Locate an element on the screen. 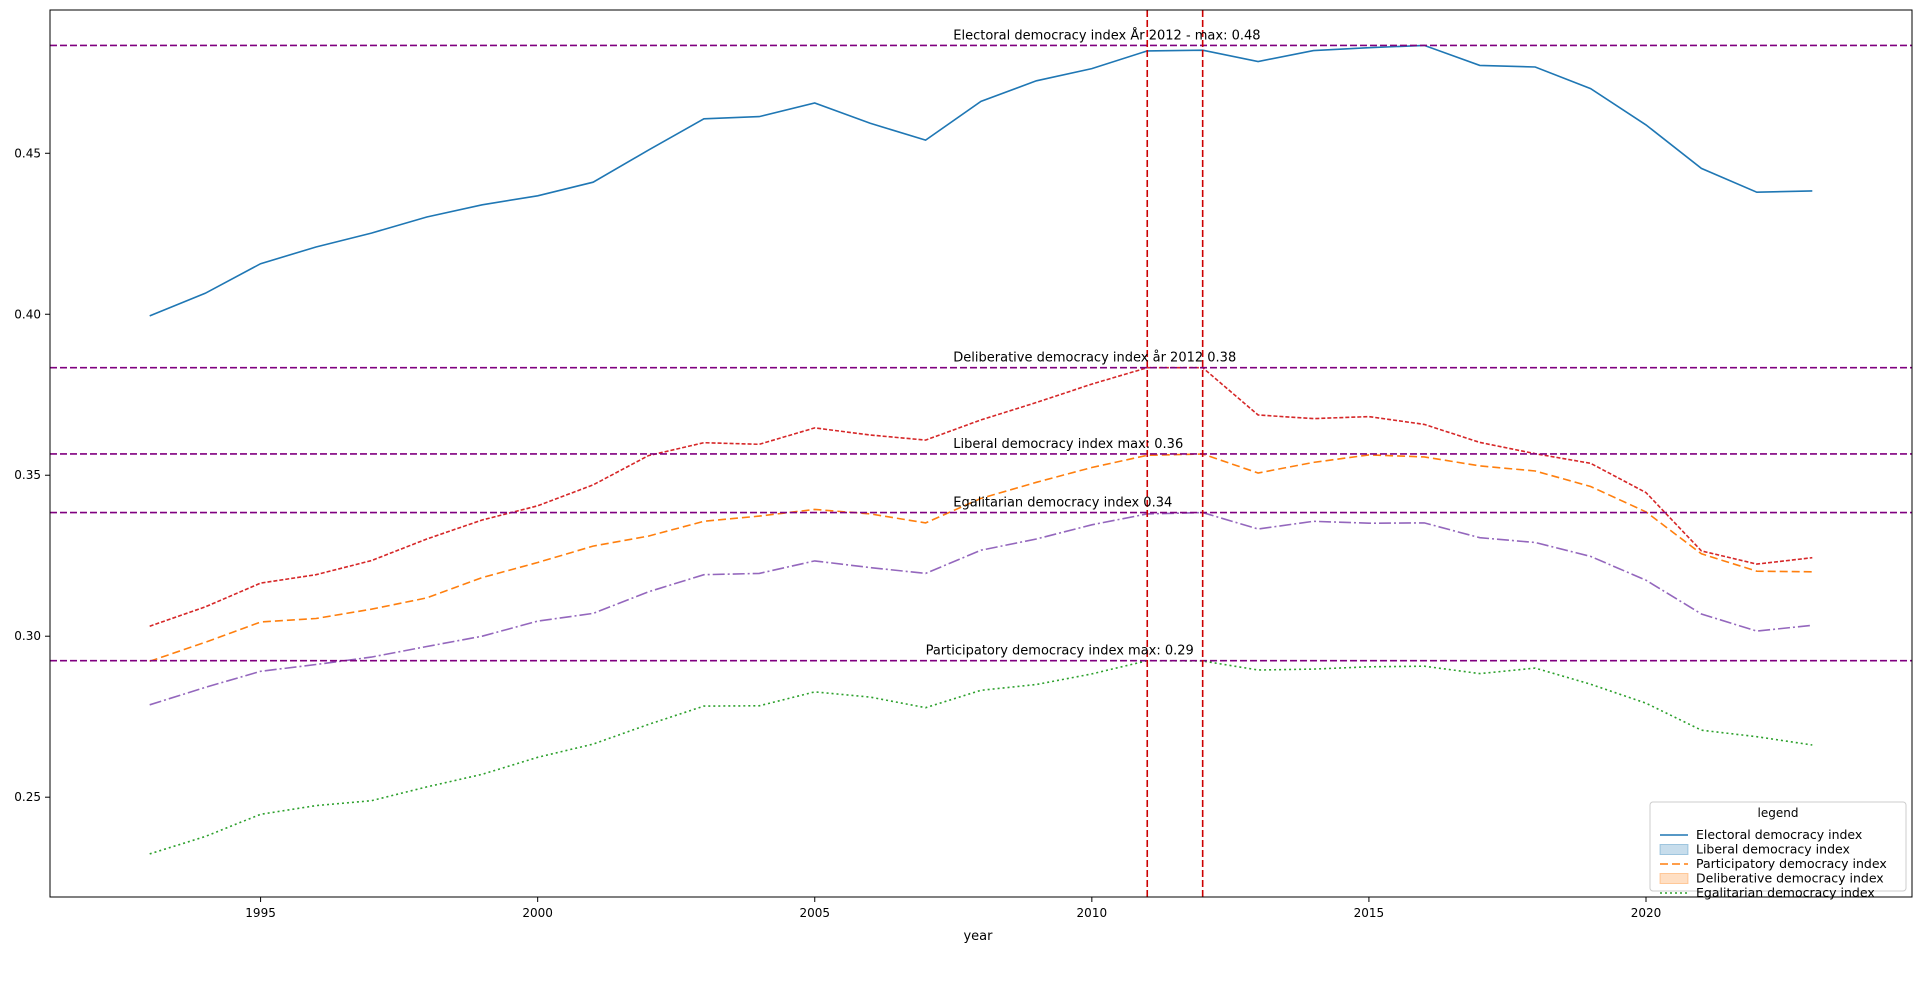 The width and height of the screenshot is (1918, 983). hline-label-3: Egalitarian democracy index 0.34 is located at coordinates (1062, 503).